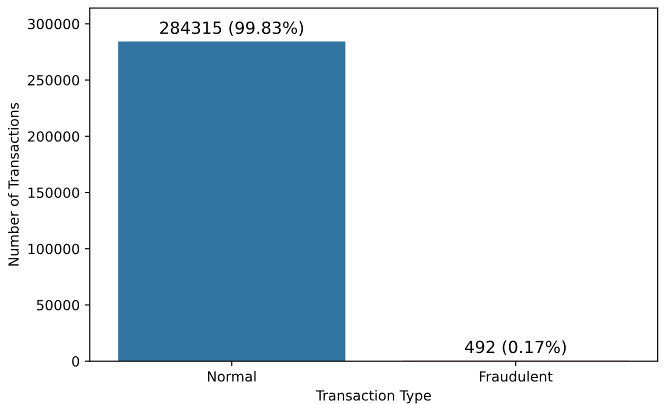  I want to click on y-tick-label: 250000, so click(54, 80).